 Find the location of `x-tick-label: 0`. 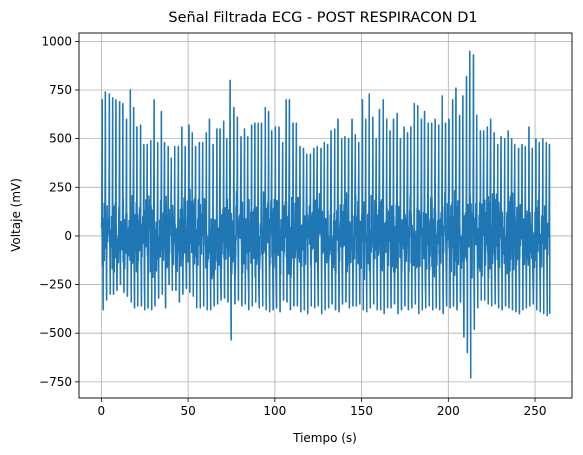

x-tick-label: 0 is located at coordinates (102, 411).